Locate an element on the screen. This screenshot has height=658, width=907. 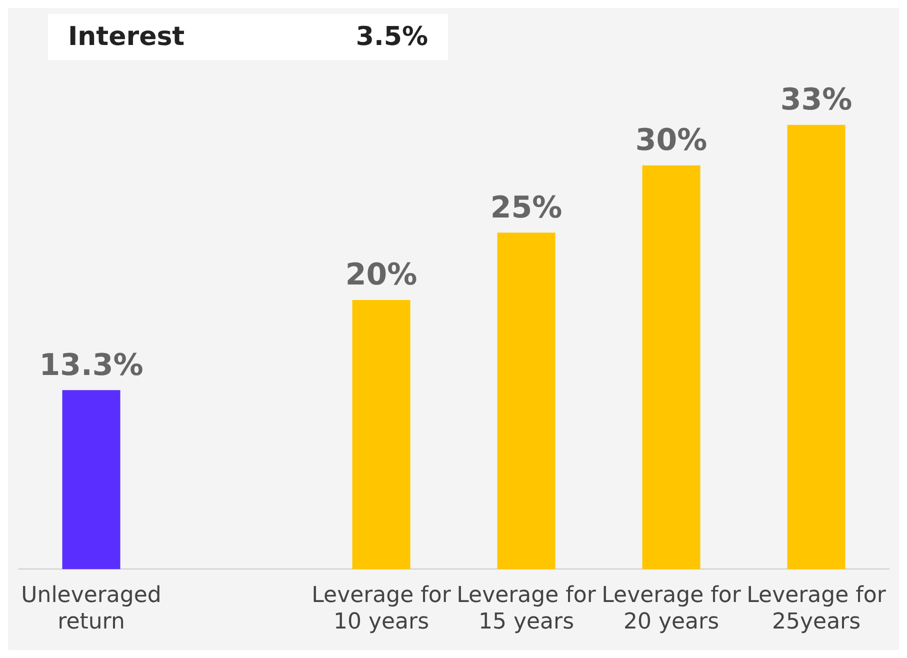
data-label: 33% is located at coordinates (816, 100).